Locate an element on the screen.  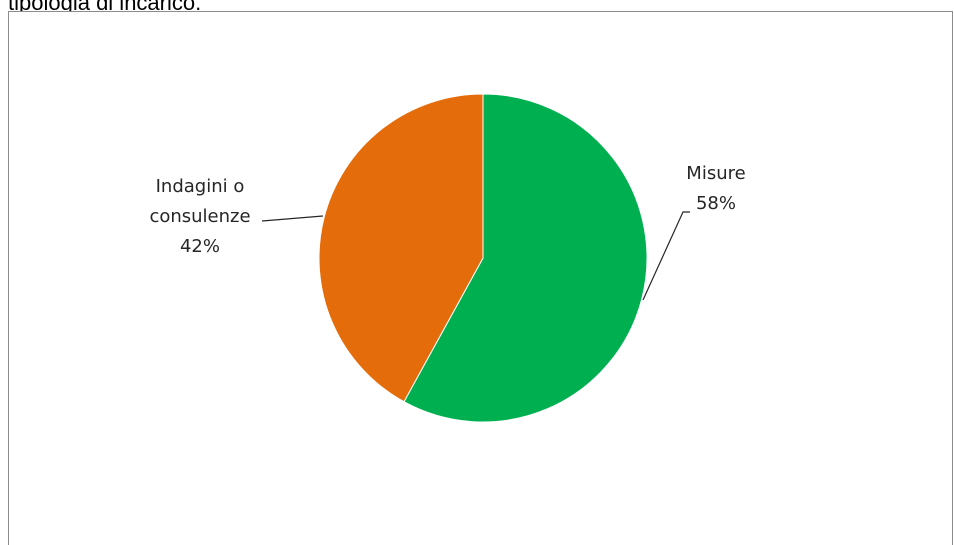
data-label-pct-0: 58% is located at coordinates (716, 203).